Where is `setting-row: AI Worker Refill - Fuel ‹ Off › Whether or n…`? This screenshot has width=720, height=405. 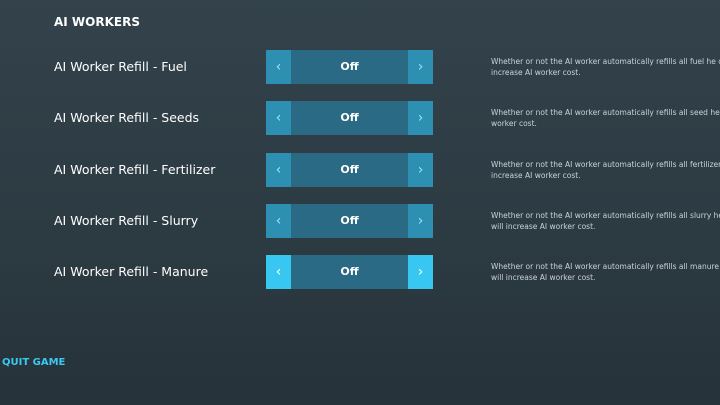
setting-row: AI Worker Refill - Fuel ‹ Off › Whether or n… is located at coordinates (360, 67).